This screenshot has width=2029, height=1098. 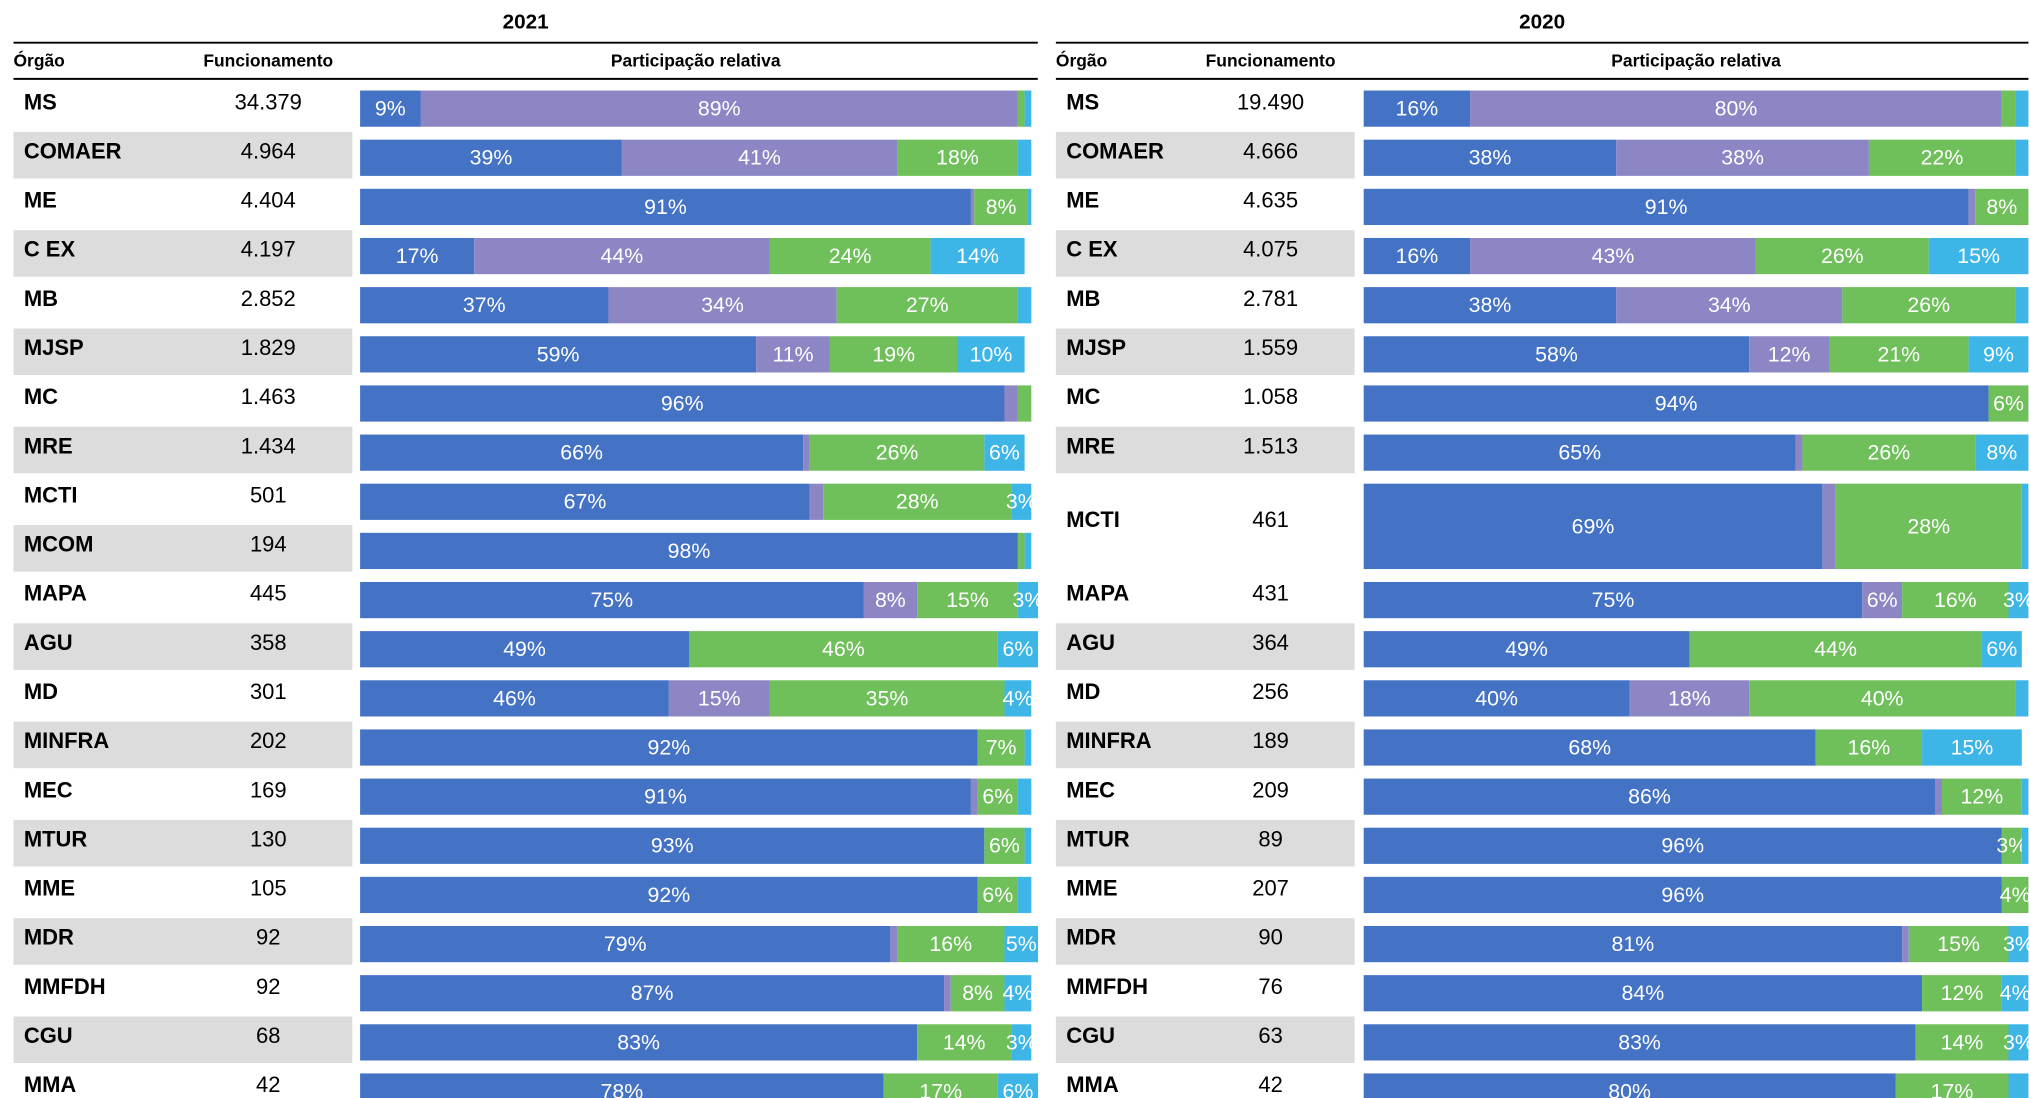 I want to click on segment-label: 11%, so click(x=792, y=354).